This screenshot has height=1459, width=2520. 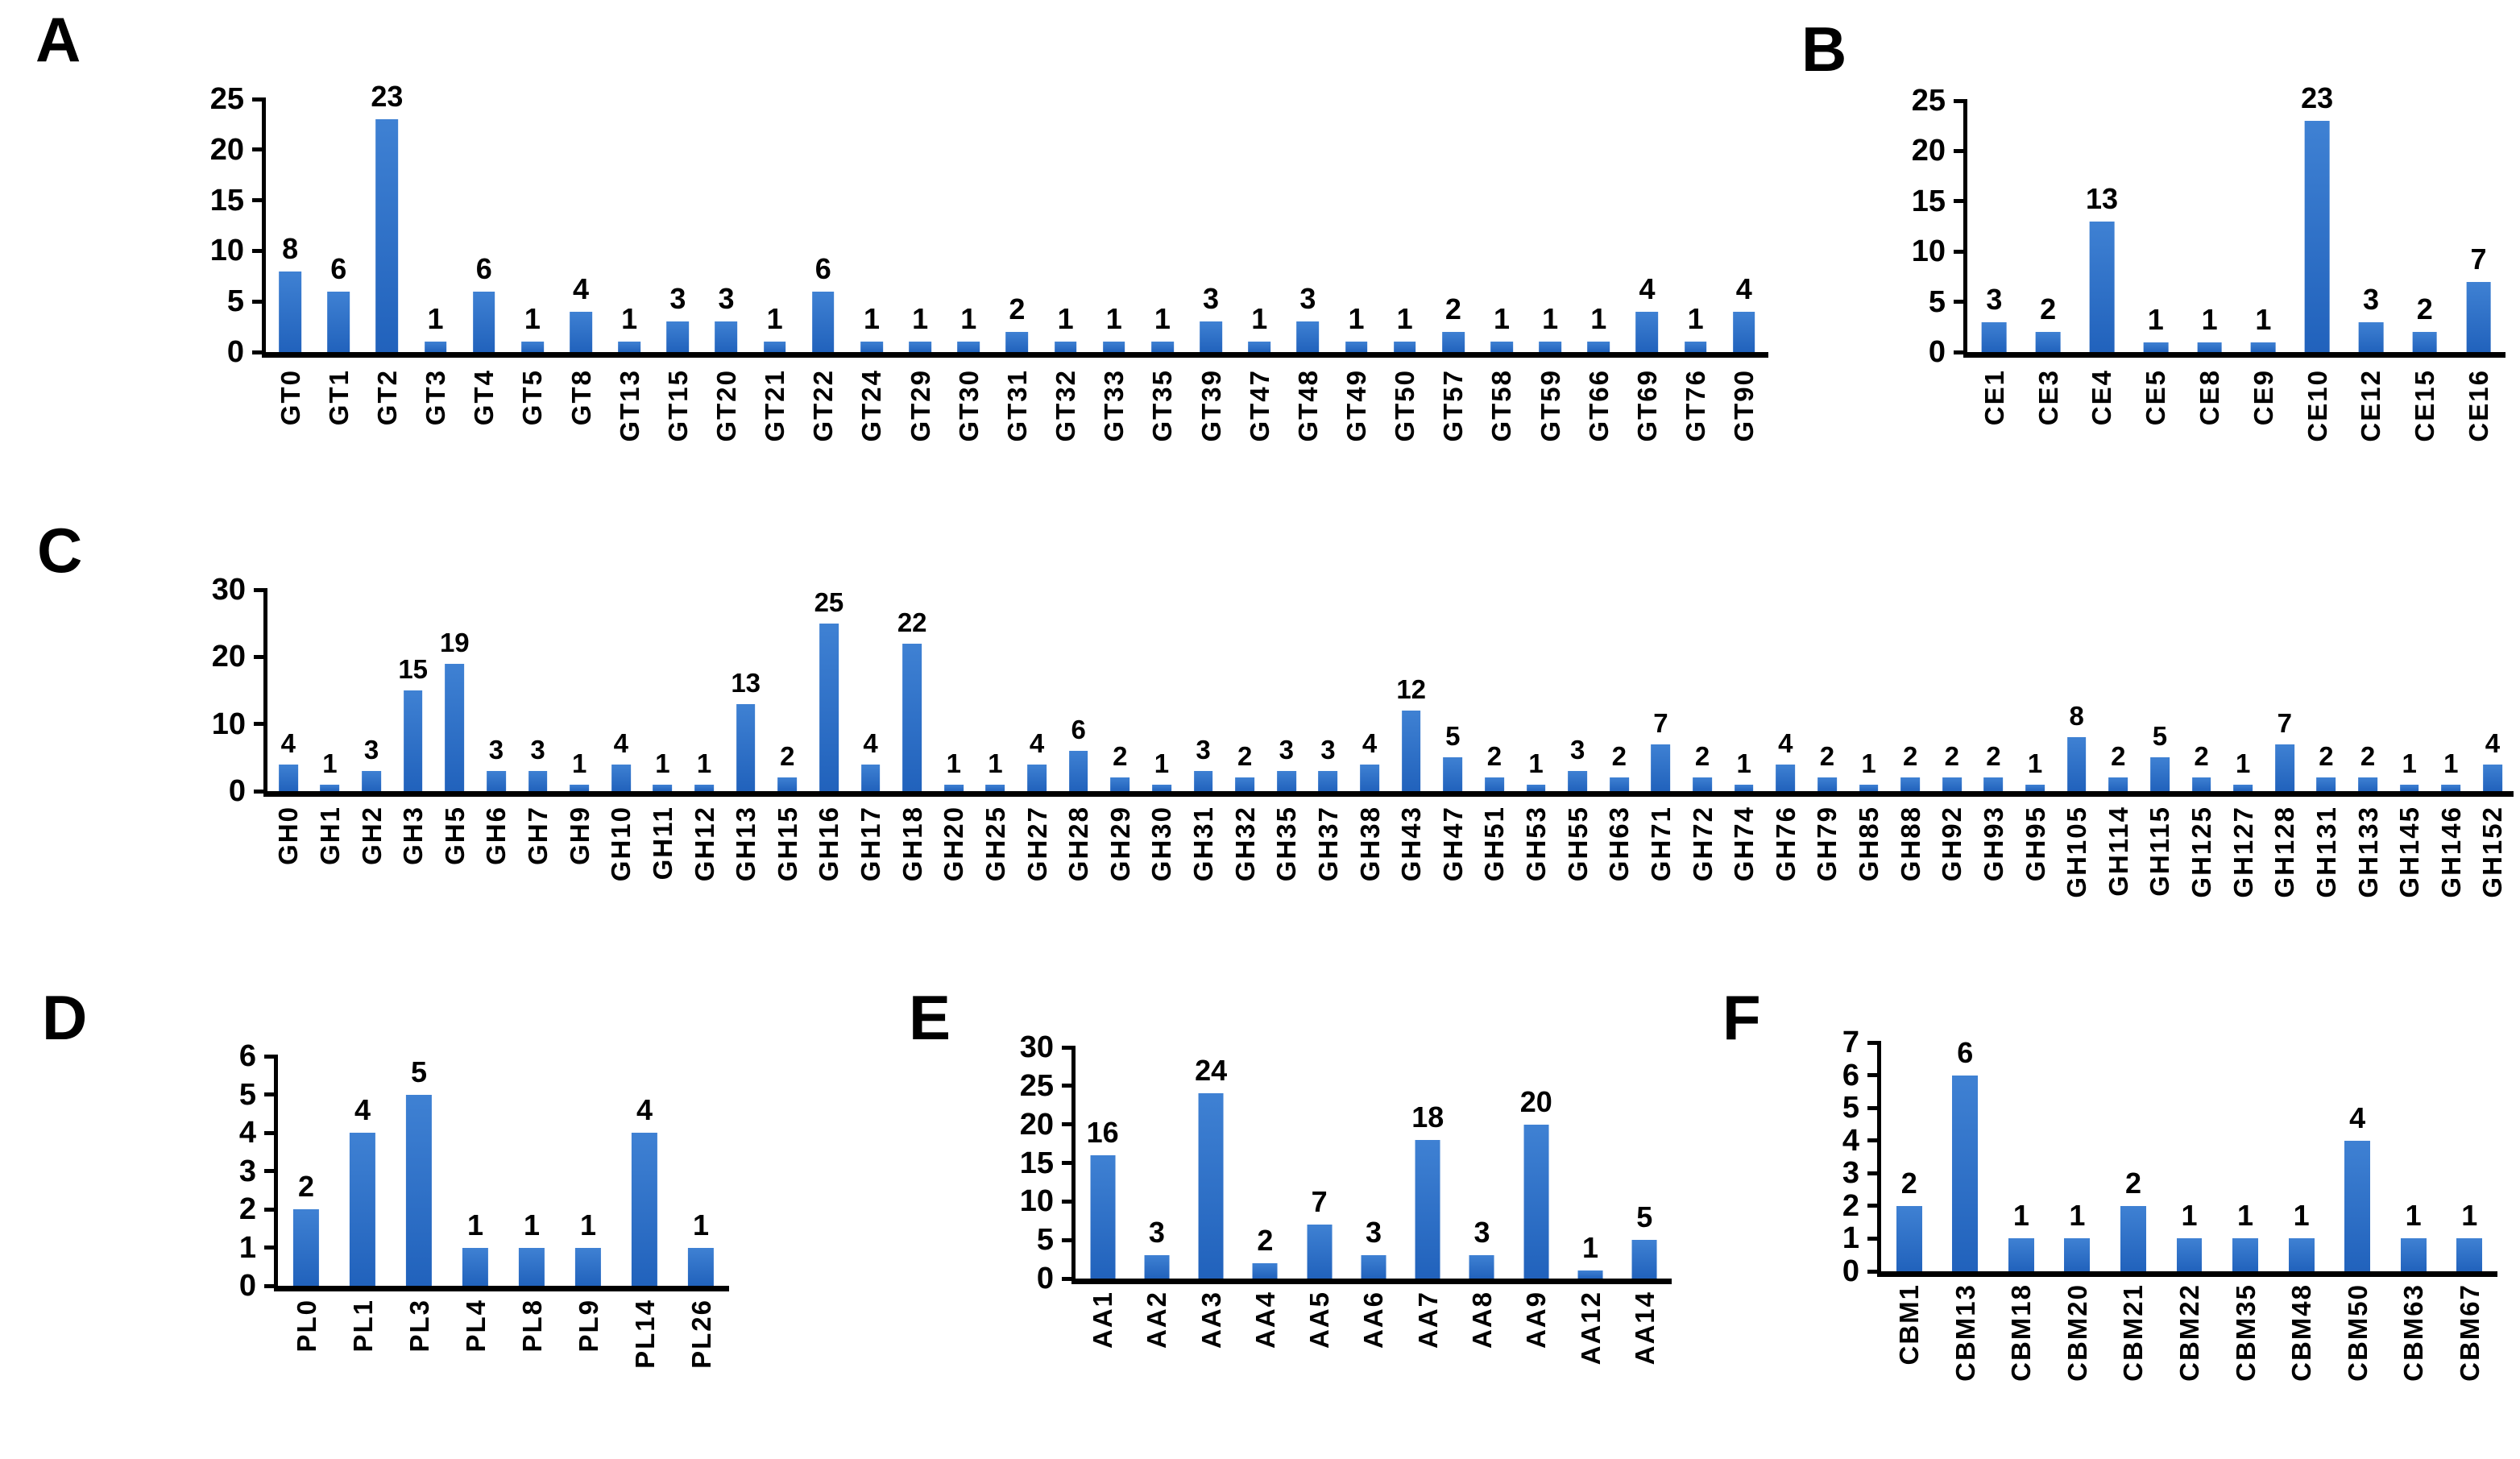 What do you see at coordinates (1037, 844) in the screenshot?
I see `x-category-text: GH27` at bounding box center [1037, 844].